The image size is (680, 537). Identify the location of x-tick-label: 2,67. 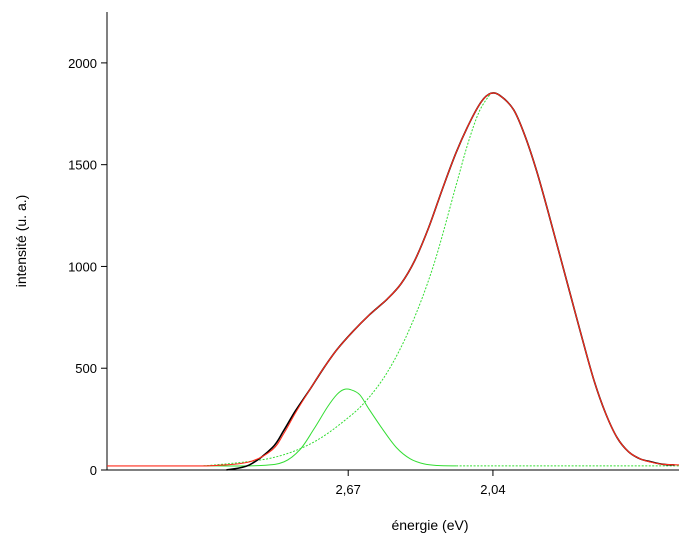
(348, 489).